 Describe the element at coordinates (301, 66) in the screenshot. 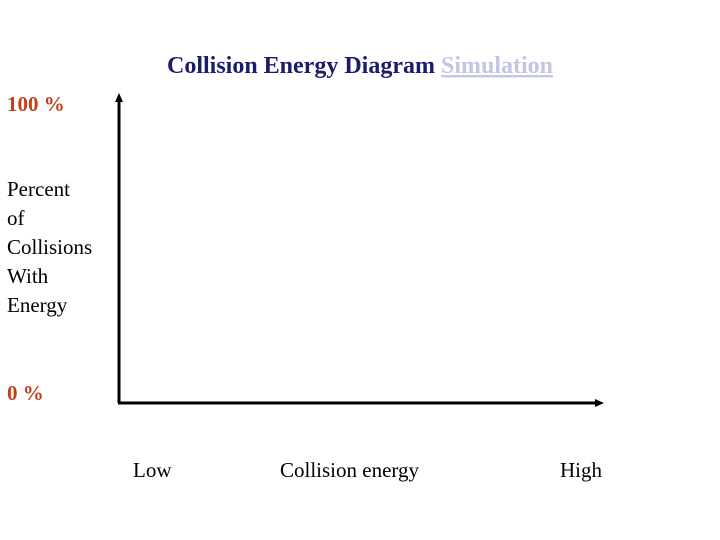

I see `title-text: Collision Energy Diagram` at that location.